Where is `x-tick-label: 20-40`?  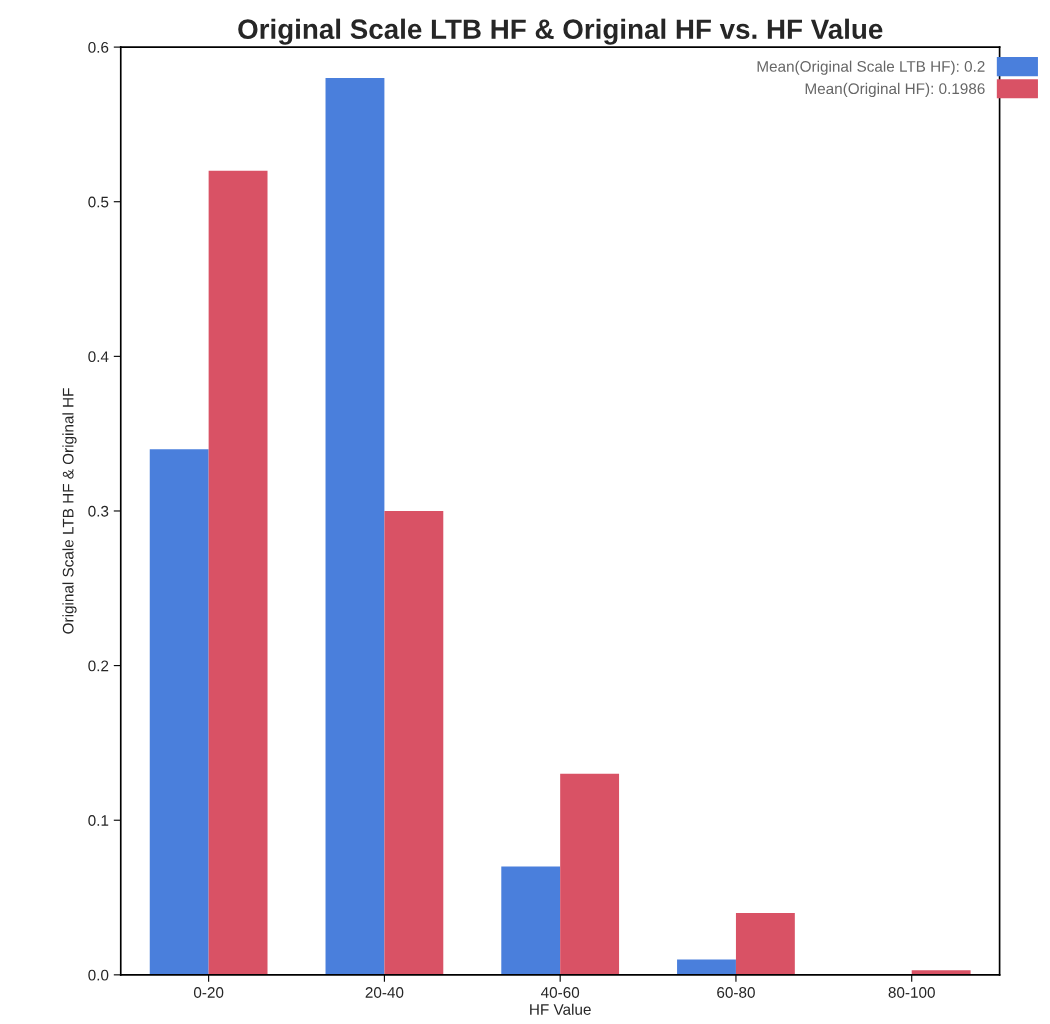
x-tick-label: 20-40 is located at coordinates (384, 992).